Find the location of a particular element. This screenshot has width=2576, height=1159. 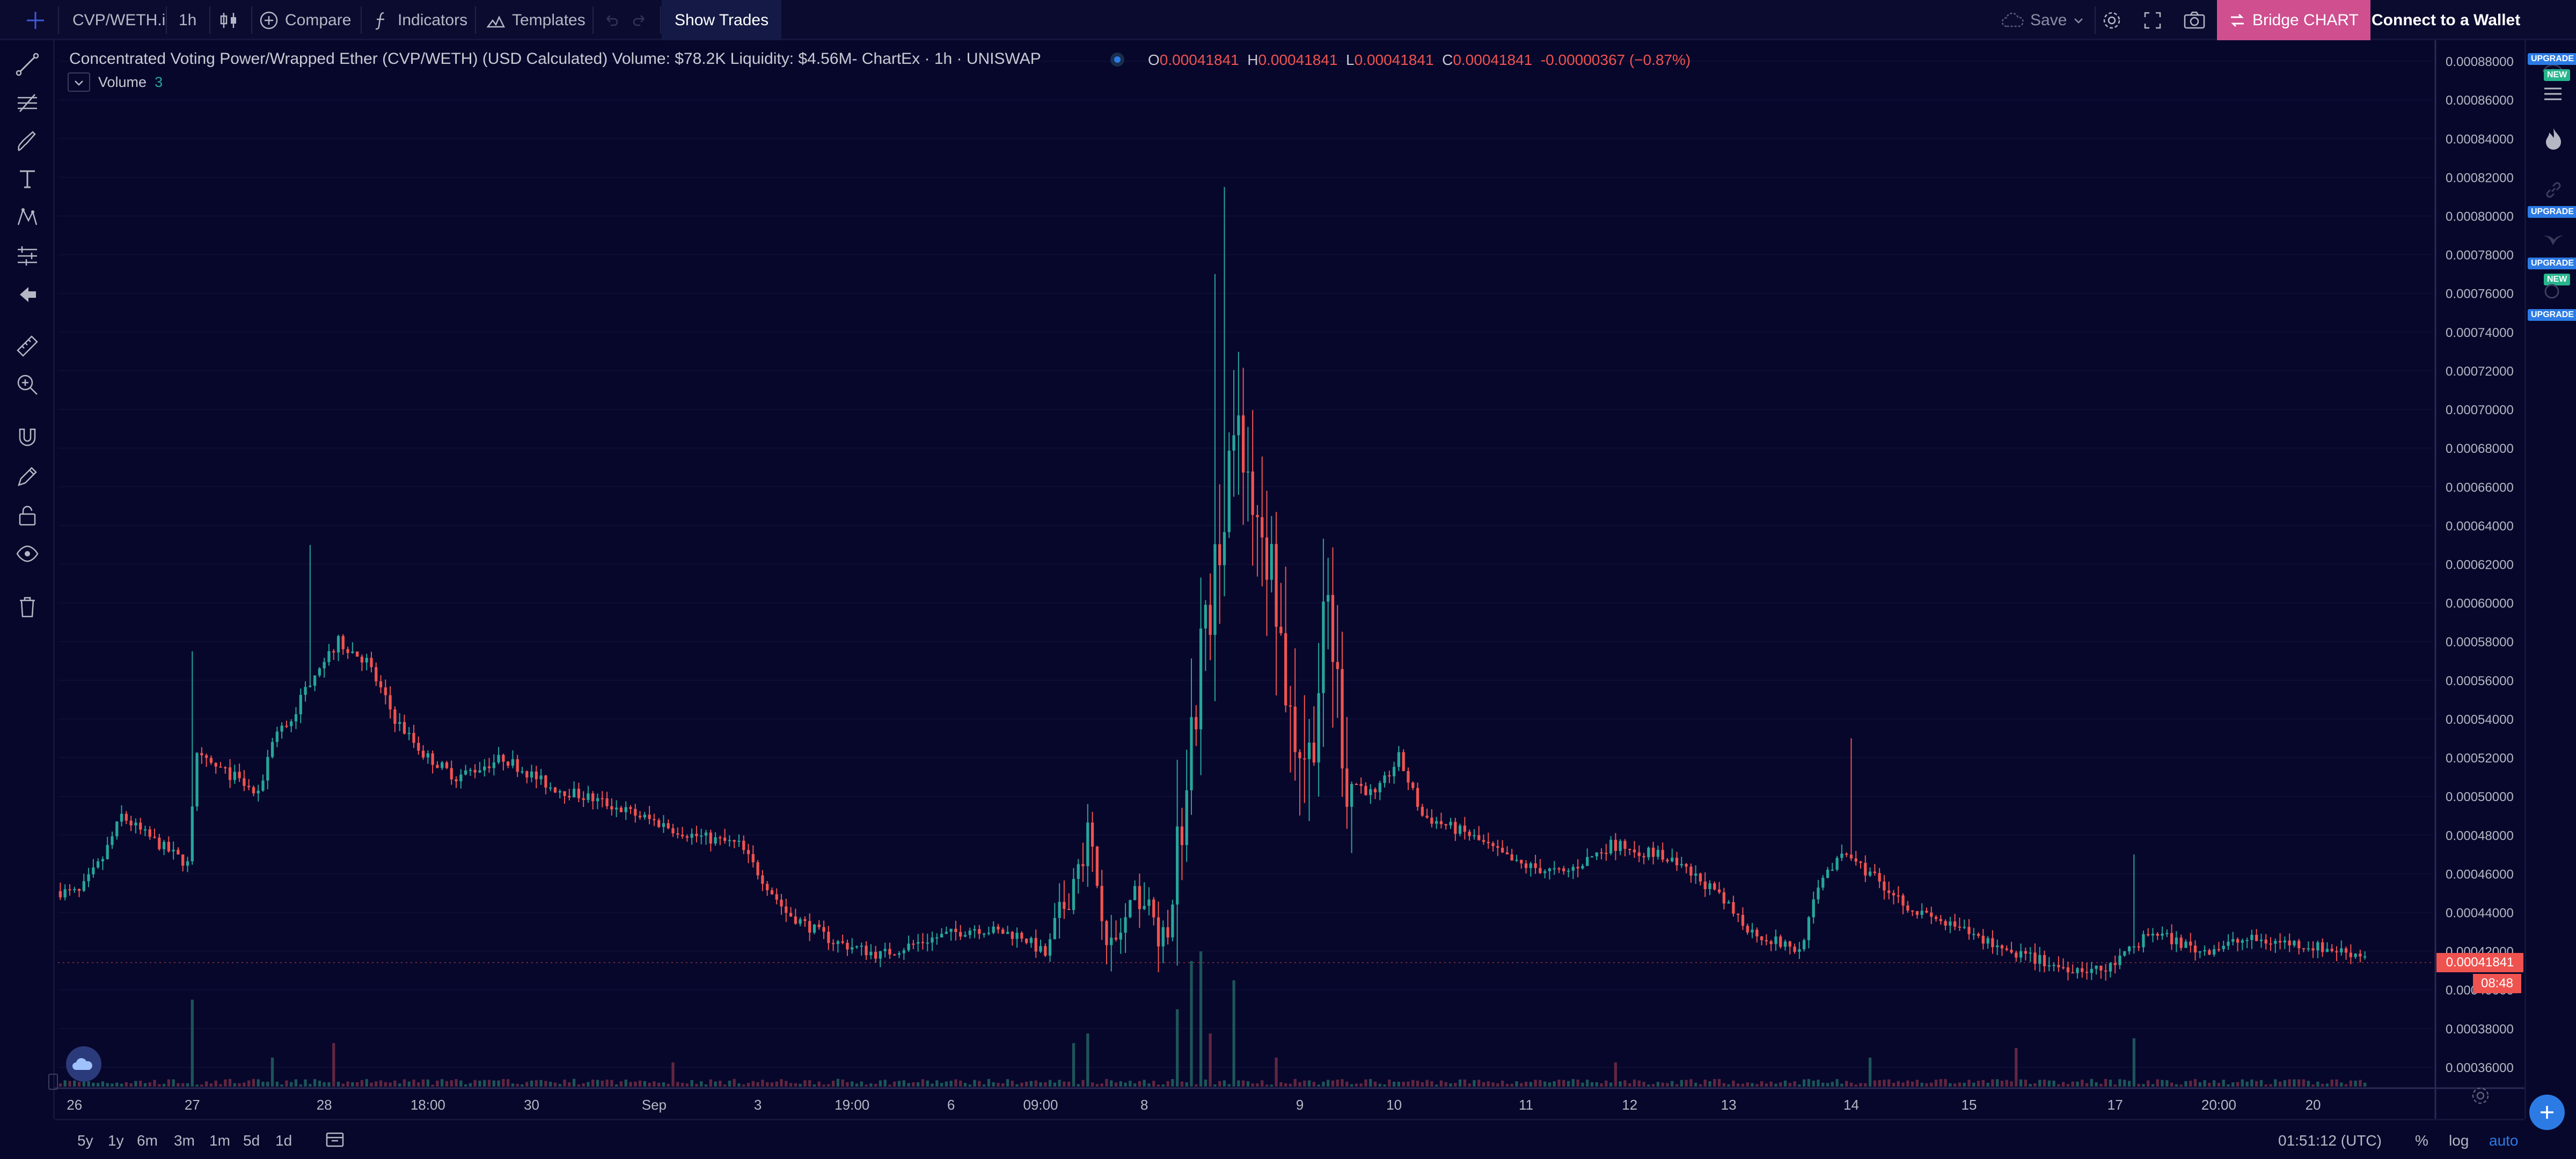

prediction-icon is located at coordinates (27, 256).